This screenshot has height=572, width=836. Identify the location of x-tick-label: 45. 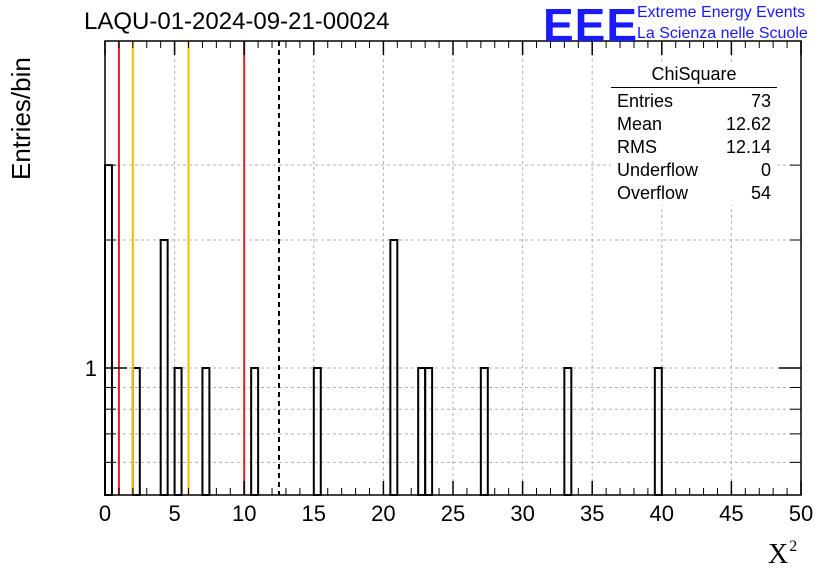
(731, 513).